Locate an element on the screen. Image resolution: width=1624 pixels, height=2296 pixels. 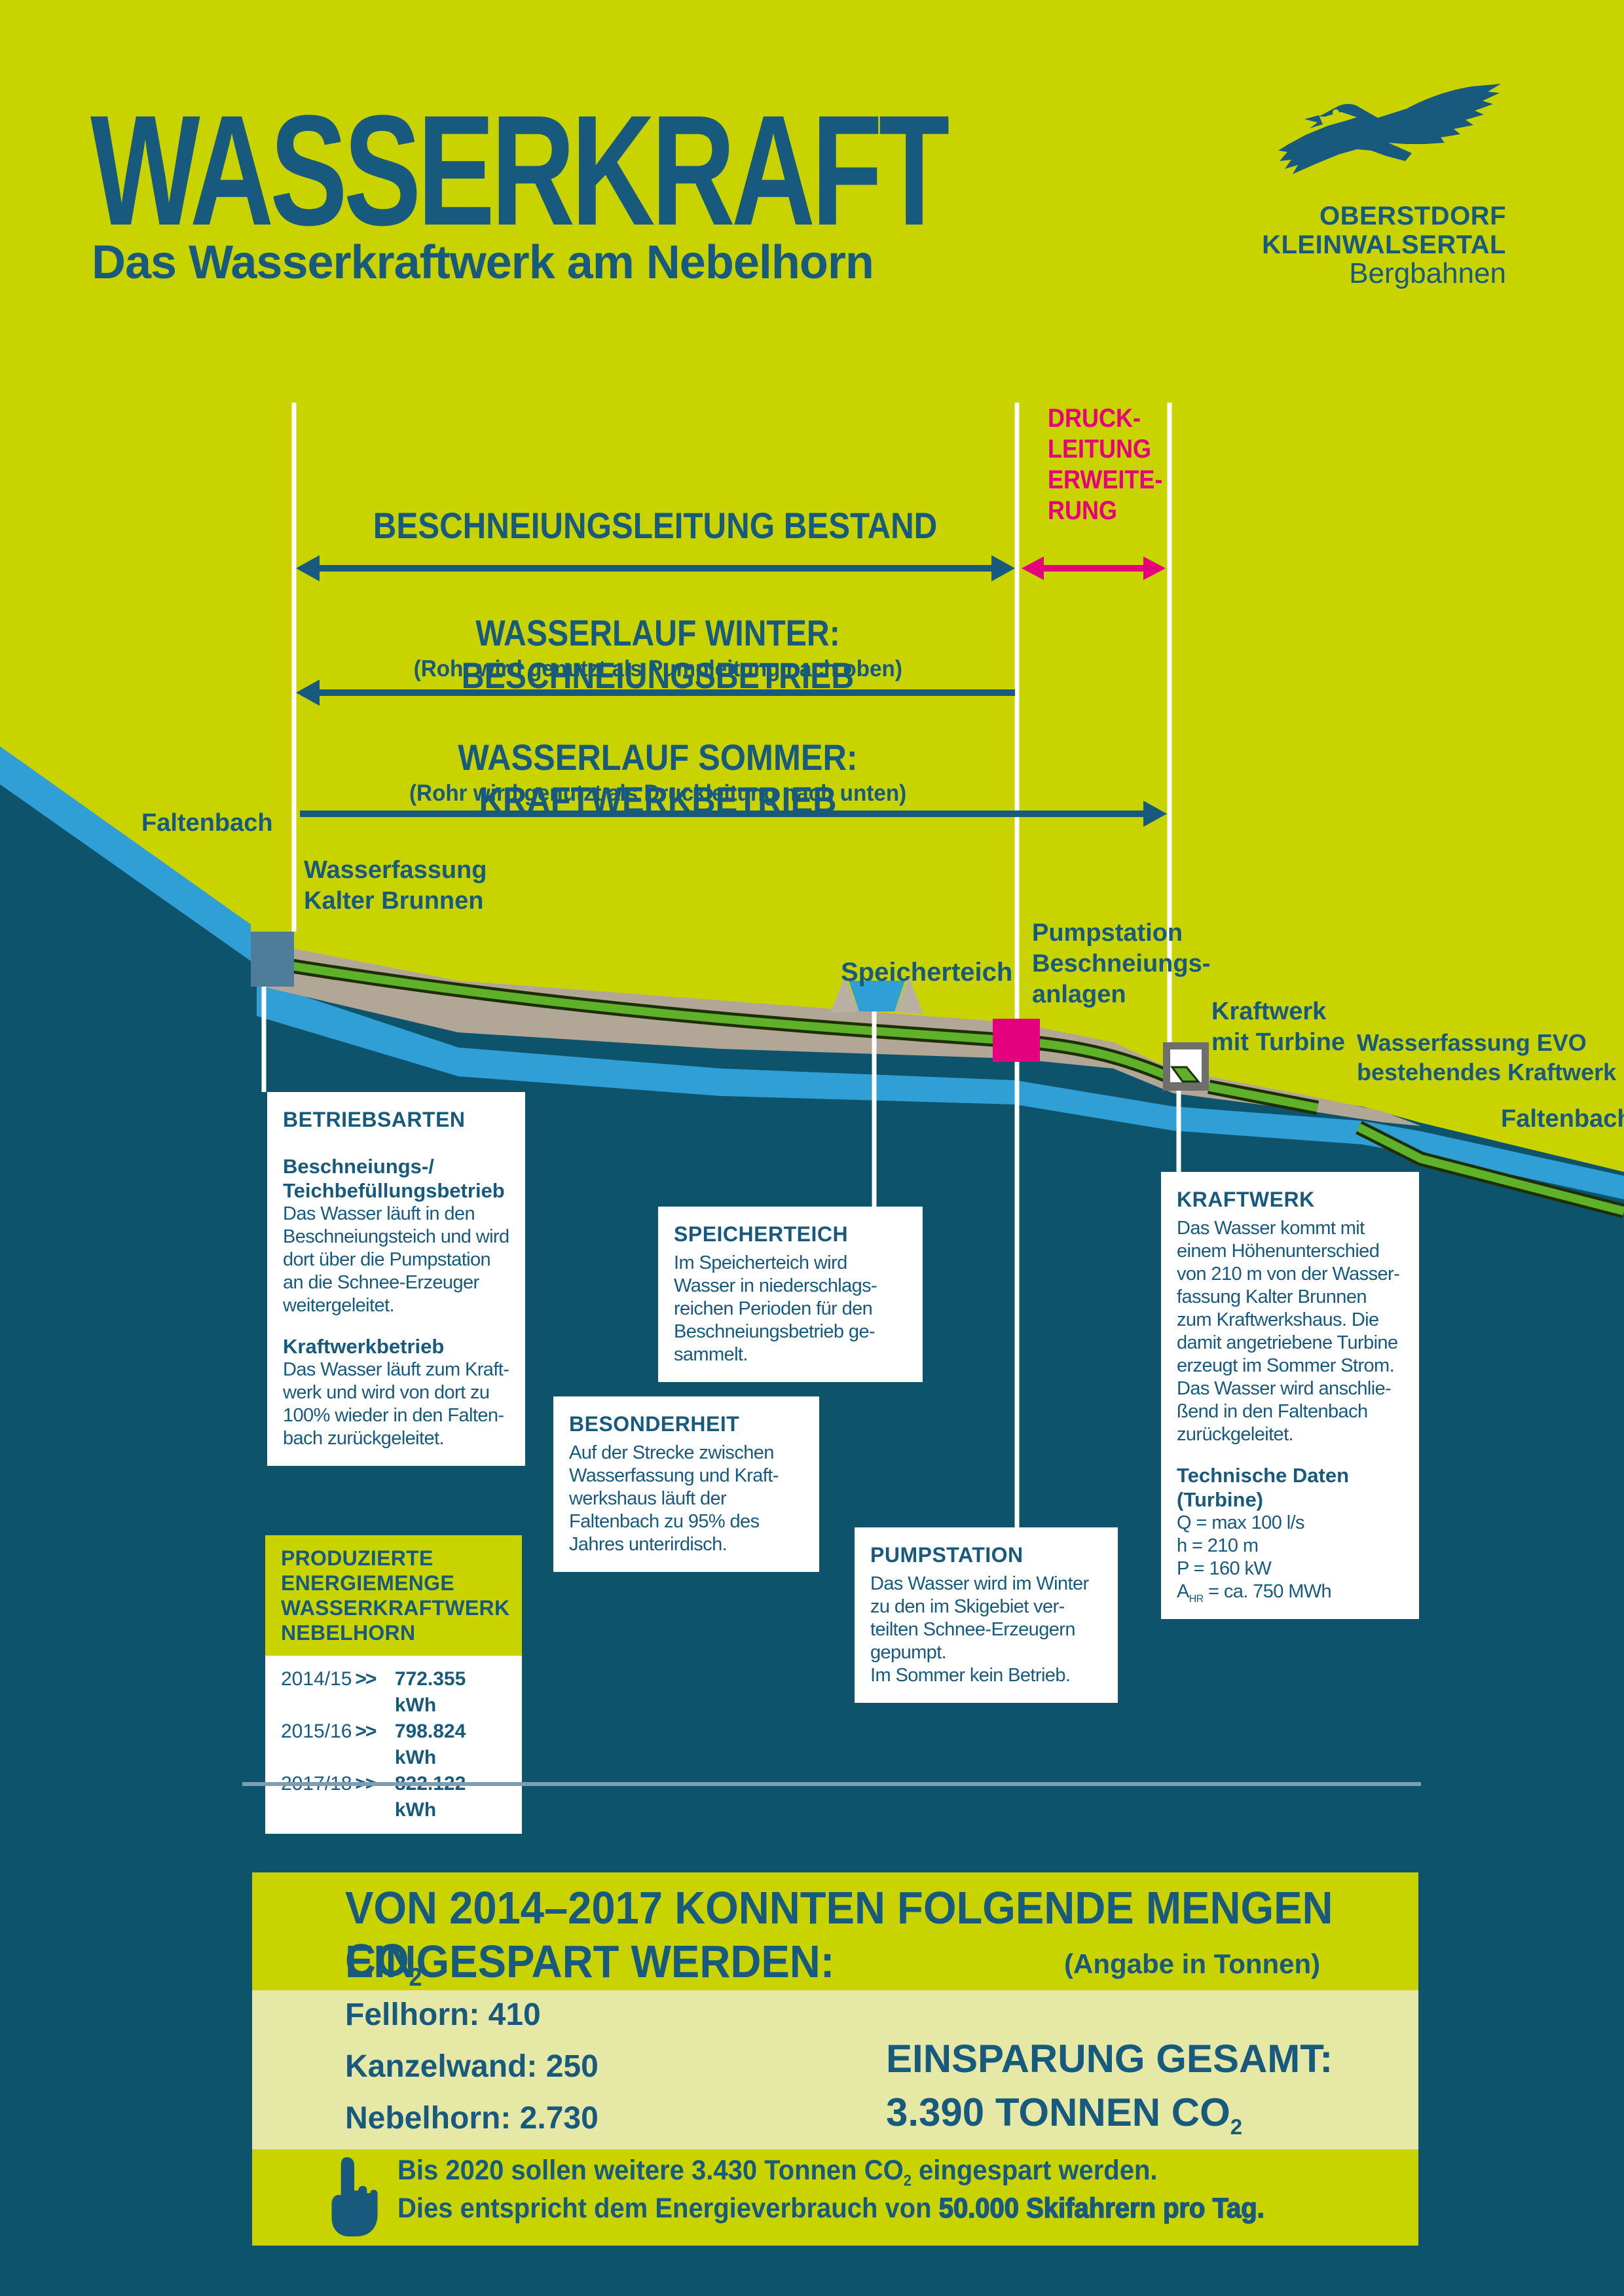
label-wasserfassung-evo: Wasserfassung EVO bestehendes Kraftwerk is located at coordinates (1487, 1057).